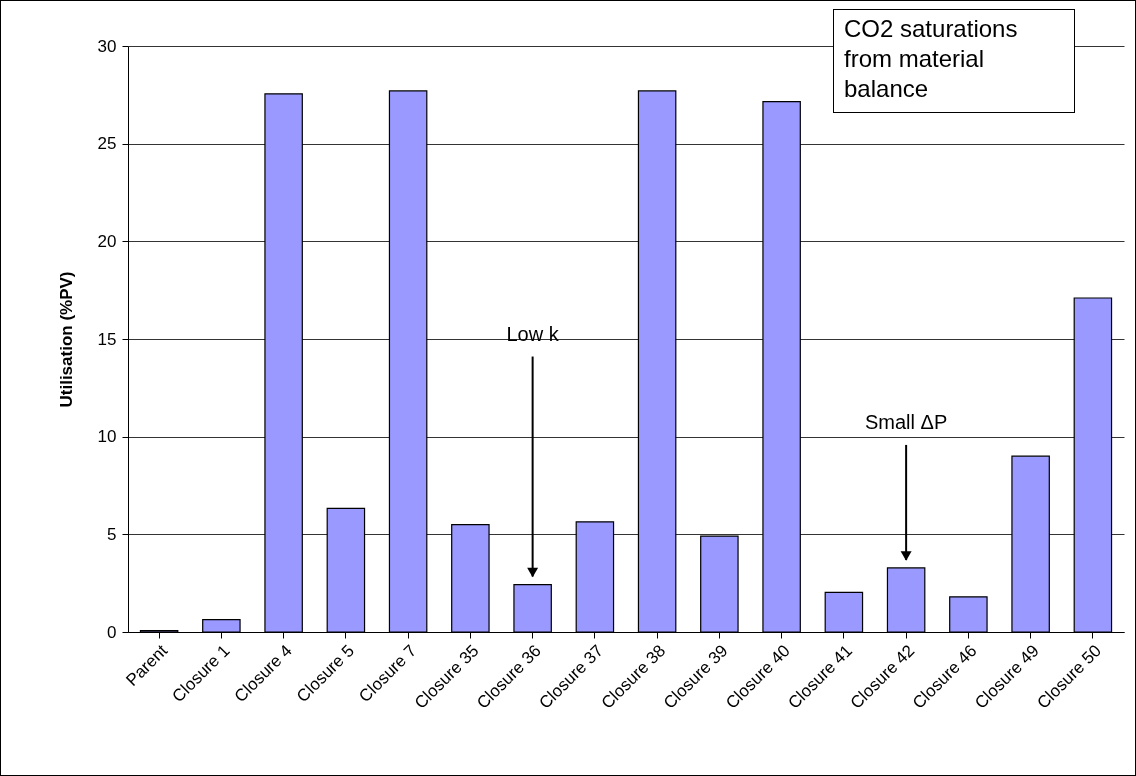 The height and width of the screenshot is (776, 1136). Describe the element at coordinates (107, 144) in the screenshot. I see `y-tick-label: 25` at that location.